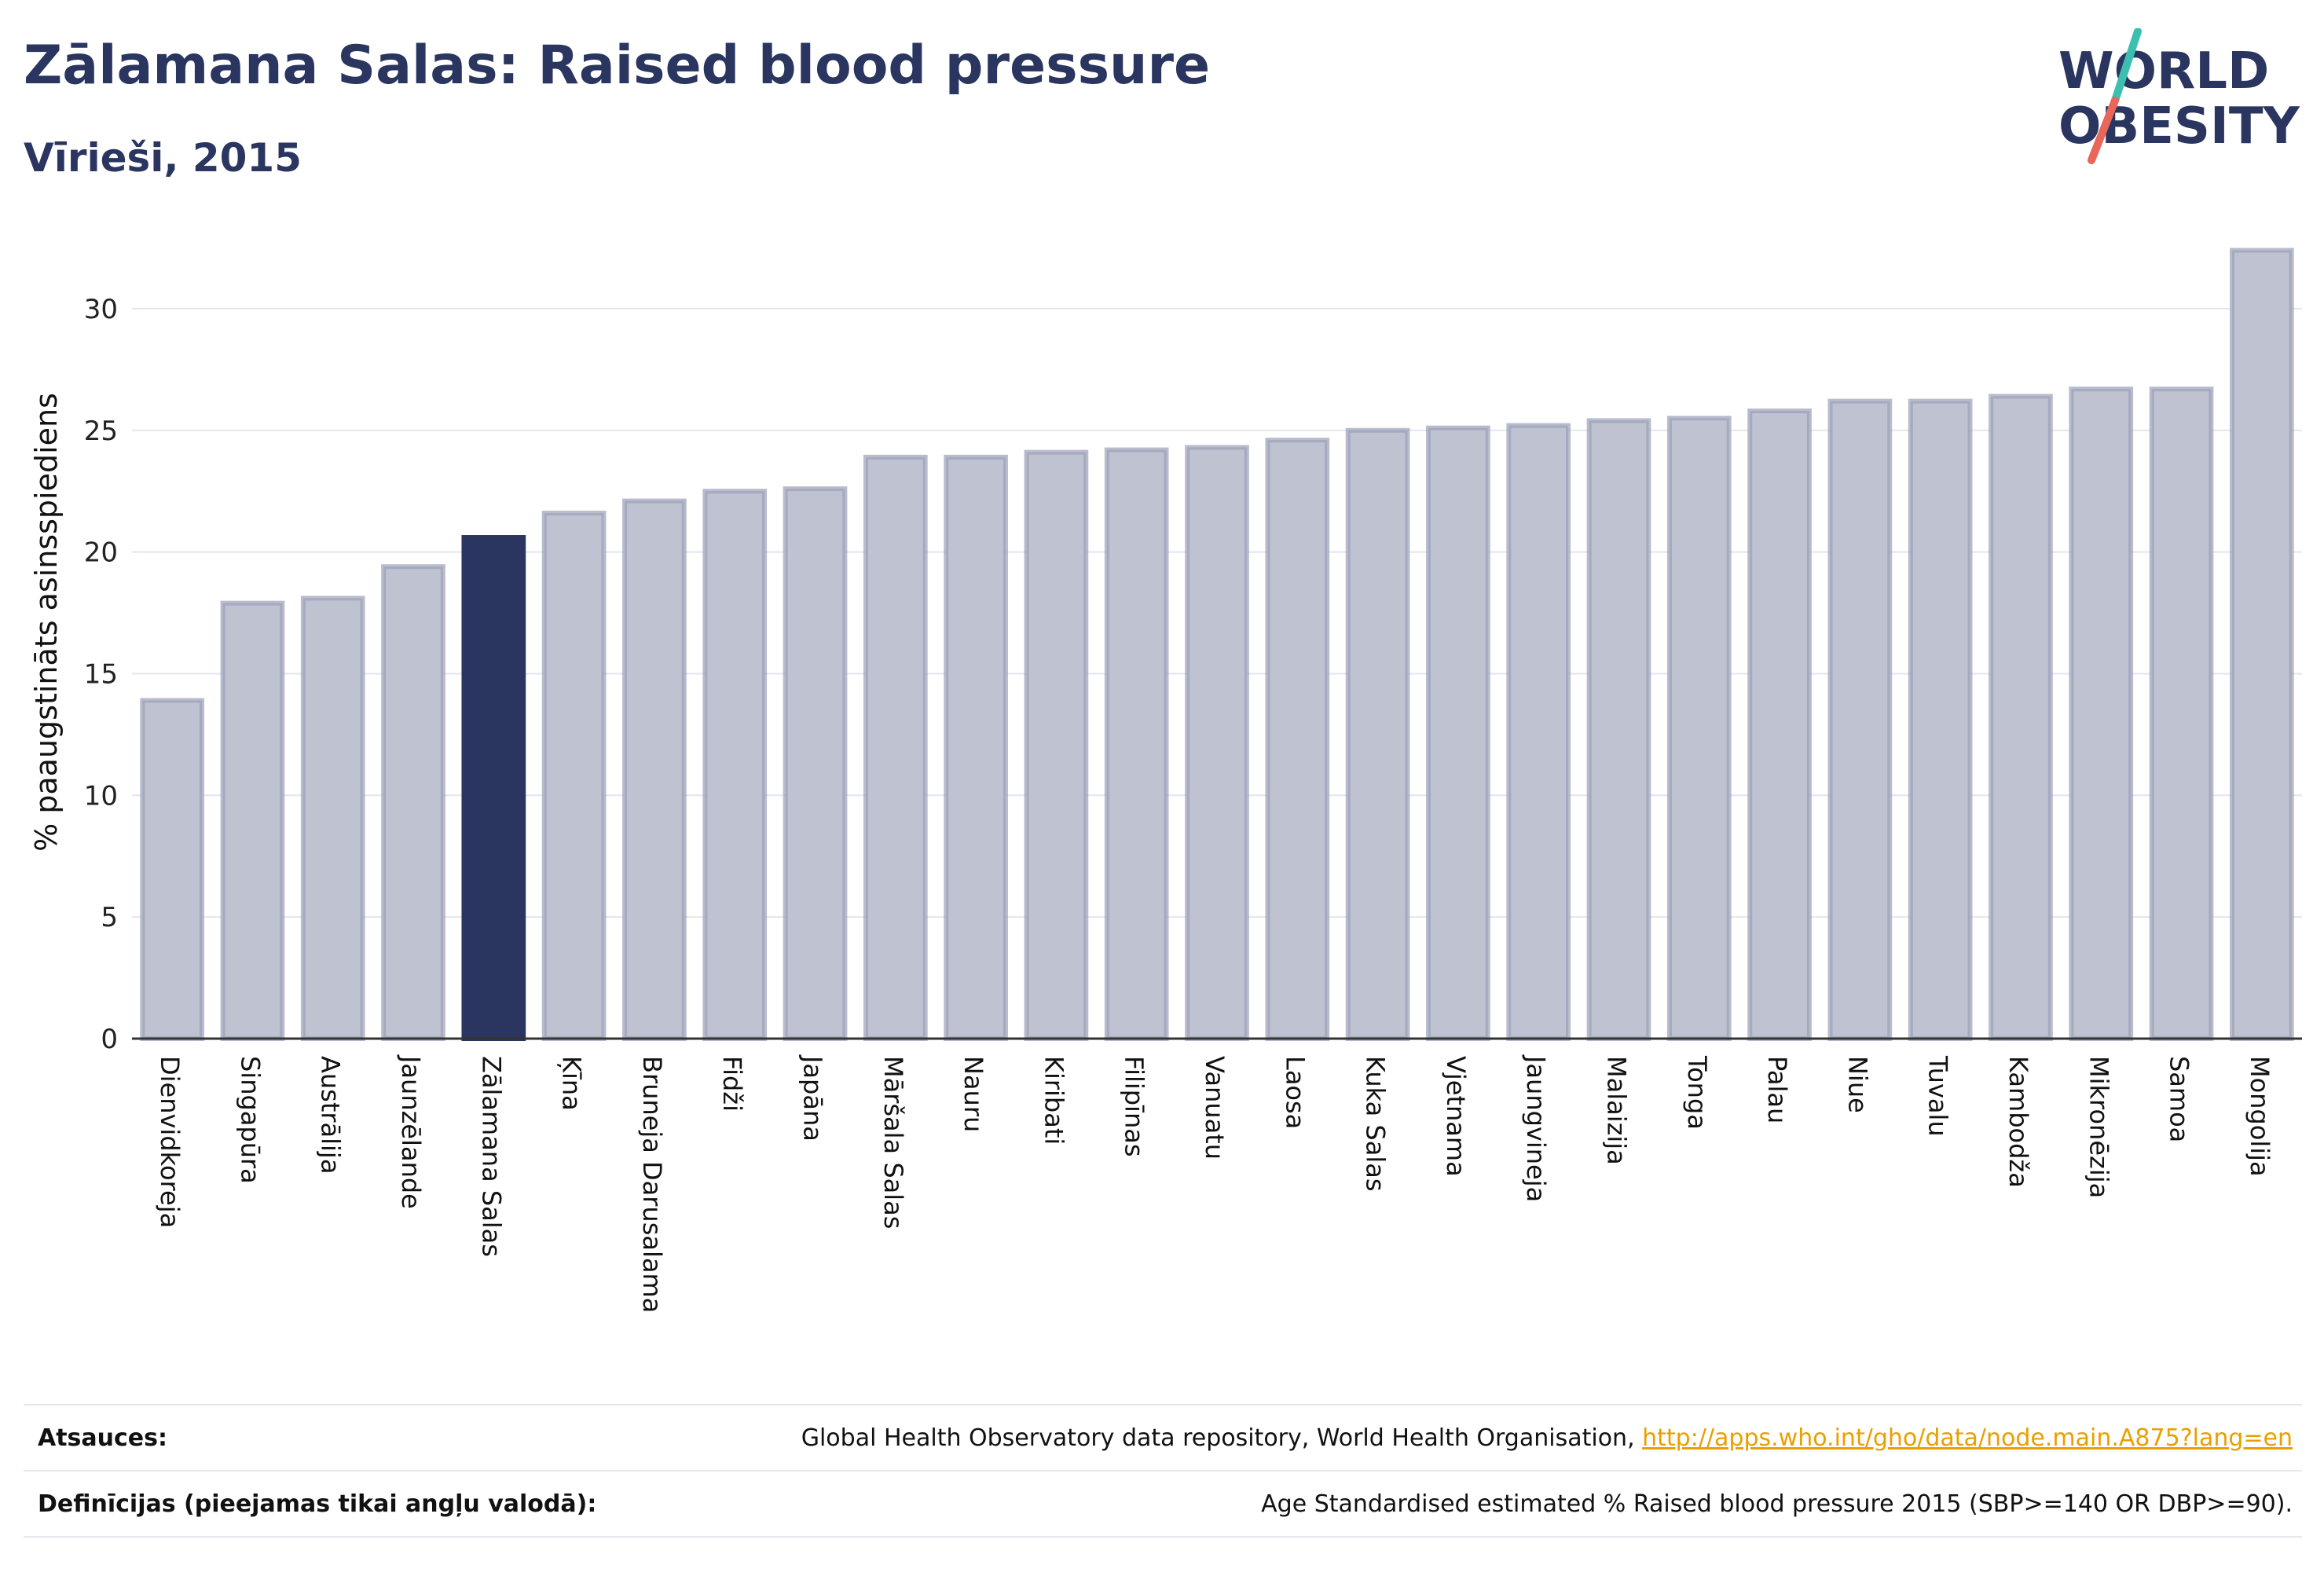  I want to click on x-tick-label: Dienvidkoreja, so click(170, 1142).